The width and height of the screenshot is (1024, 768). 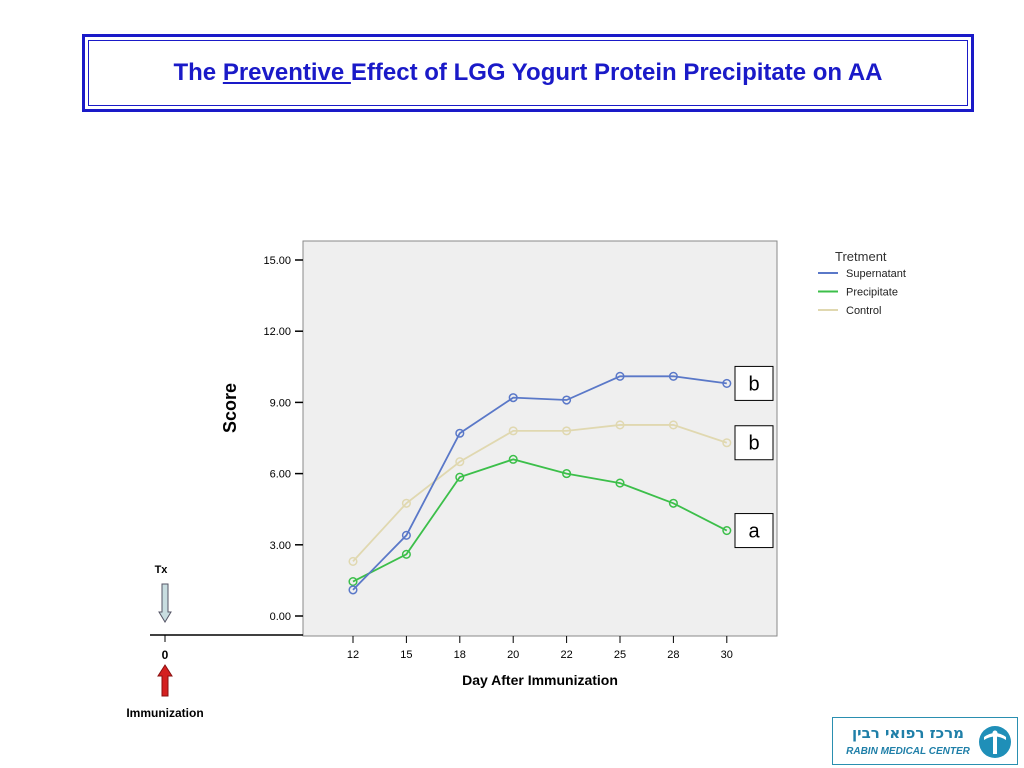 I want to click on tx-label: Tx, so click(x=162, y=570).